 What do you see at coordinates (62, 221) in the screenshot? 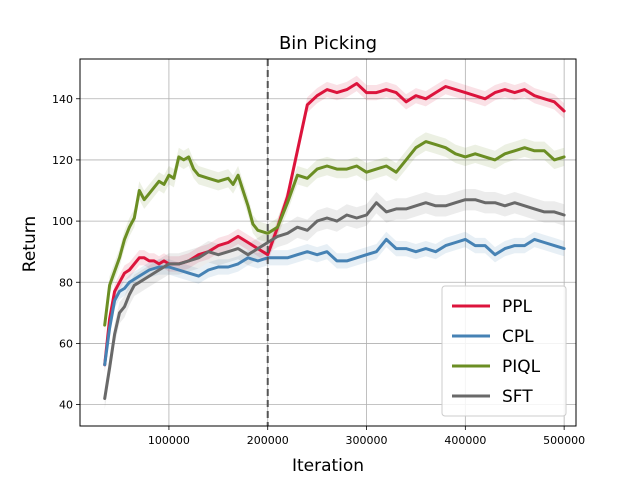
I see `y-tick-label: 100` at bounding box center [62, 221].